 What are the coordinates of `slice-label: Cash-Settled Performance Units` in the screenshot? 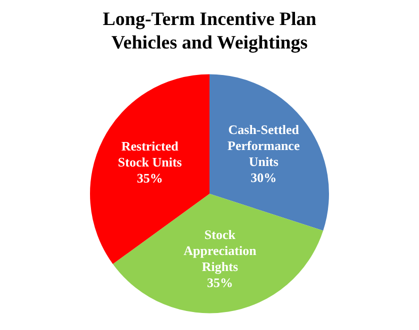 It's located at (264, 145).